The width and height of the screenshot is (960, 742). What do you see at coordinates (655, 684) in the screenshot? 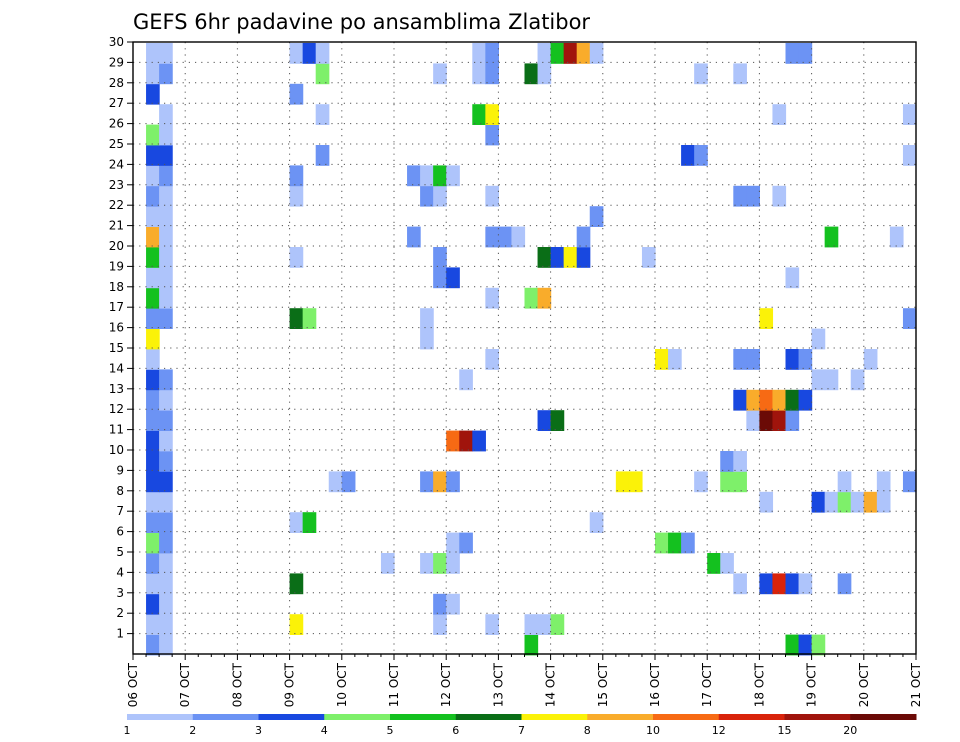
I see `x-tick-label: 16 OCT` at bounding box center [655, 684].